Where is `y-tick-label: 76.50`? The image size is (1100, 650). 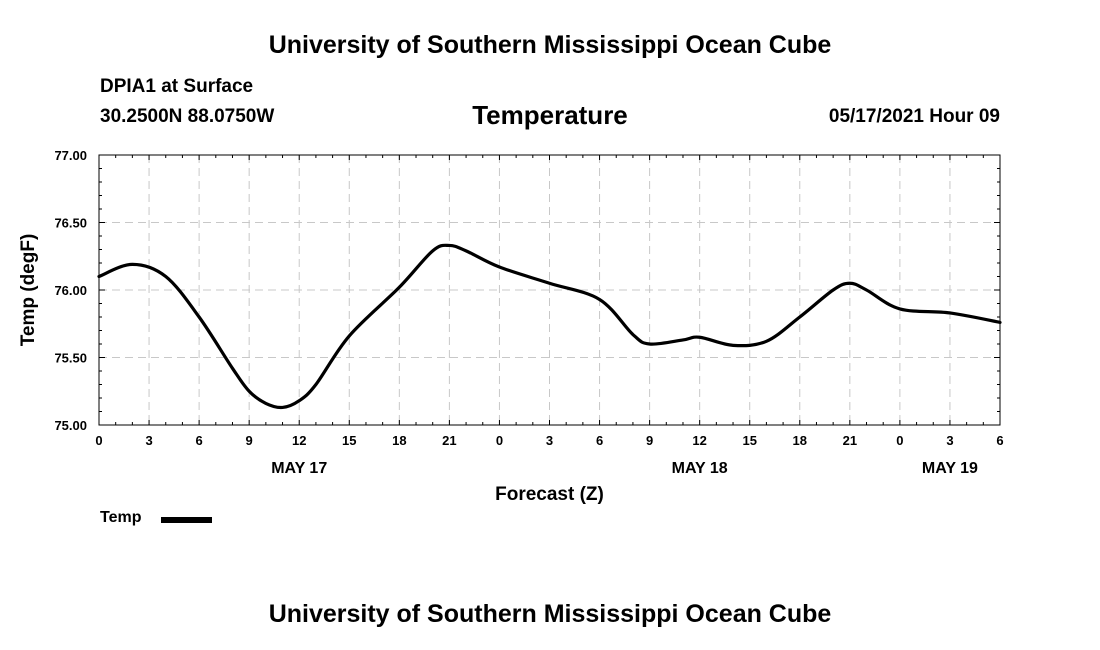 y-tick-label: 76.50 is located at coordinates (70, 223).